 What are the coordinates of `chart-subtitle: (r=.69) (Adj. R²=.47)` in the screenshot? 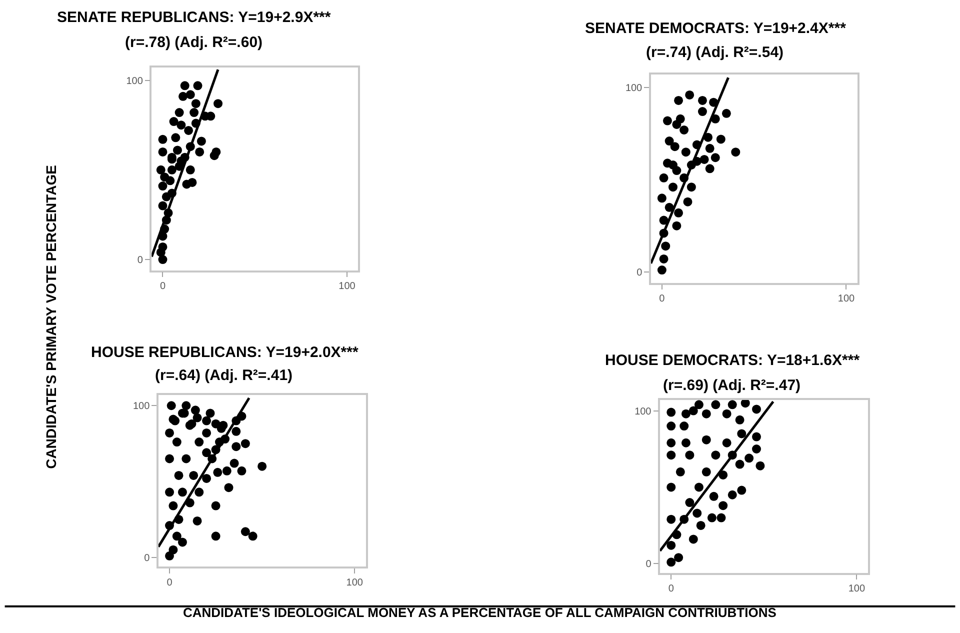 It's located at (732, 385).